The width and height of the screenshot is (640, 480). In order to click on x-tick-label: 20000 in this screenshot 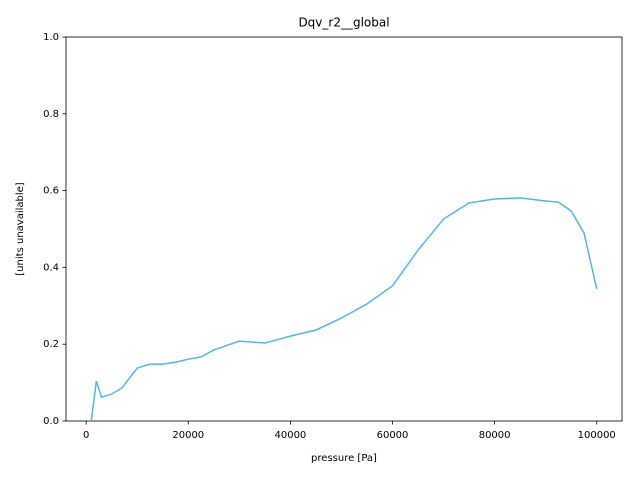, I will do `click(188, 435)`.